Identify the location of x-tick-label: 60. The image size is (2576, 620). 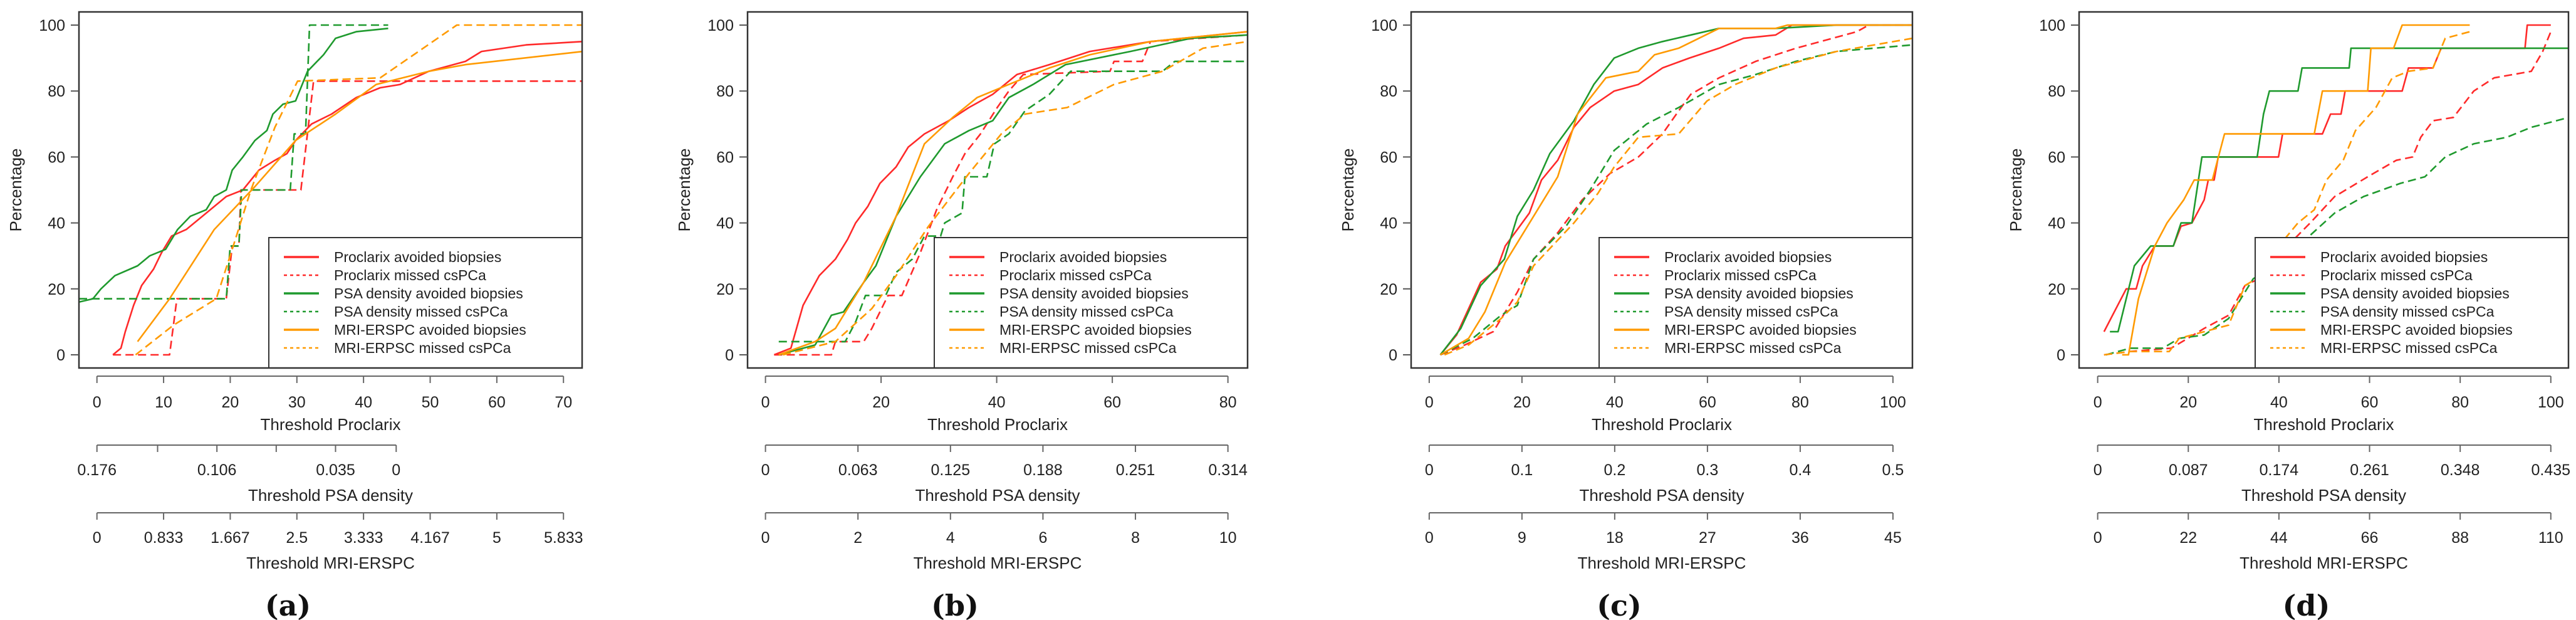
(497, 403).